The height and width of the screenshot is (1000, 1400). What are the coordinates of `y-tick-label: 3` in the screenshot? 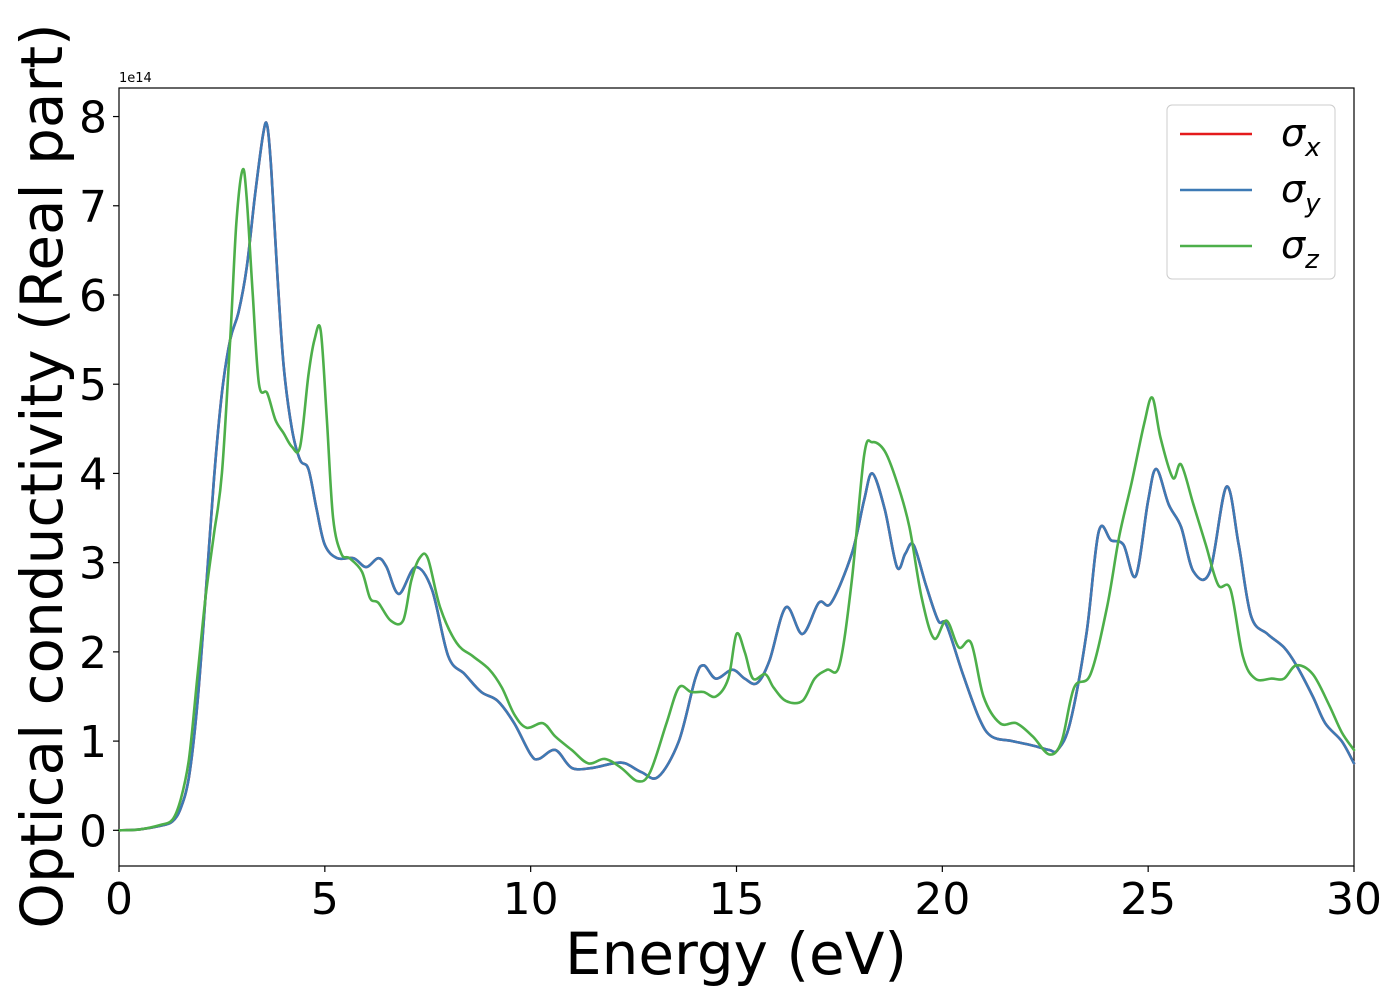 It's located at (93, 564).